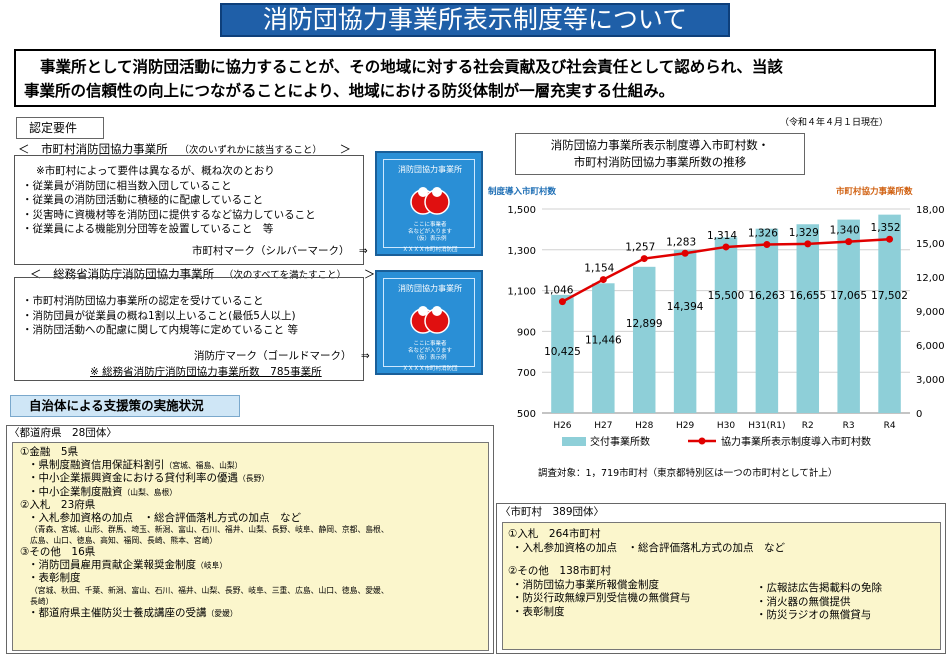  Describe the element at coordinates (559, 571) in the screenshot. I see `muni-other-title: ②その他 138市町村` at that location.